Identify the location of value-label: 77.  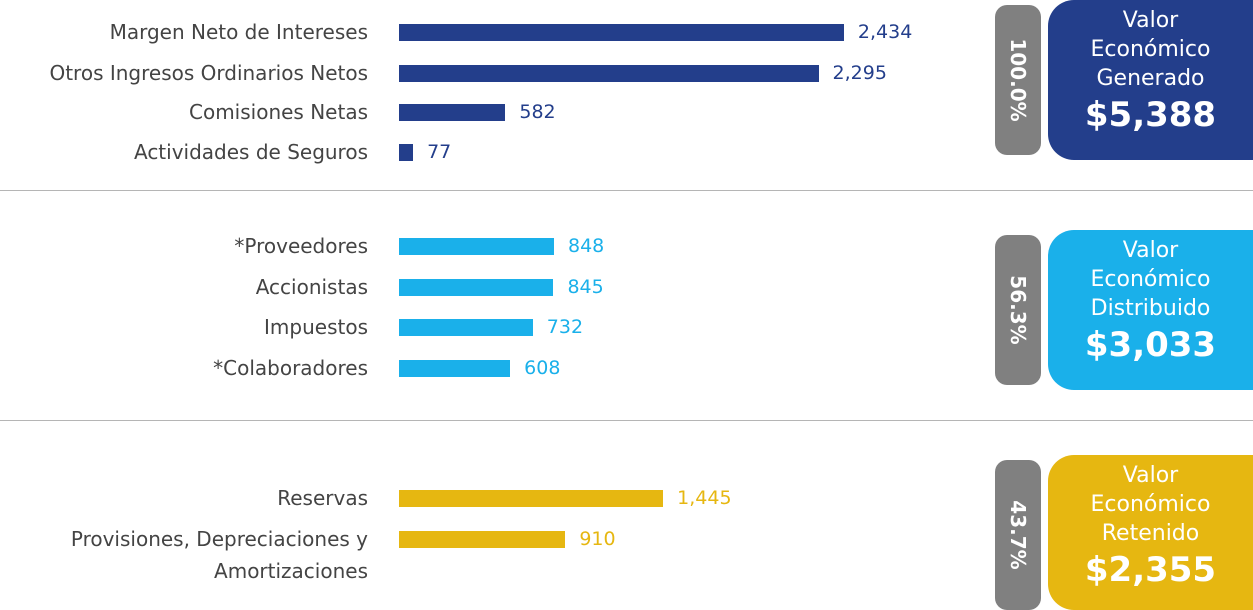
(439, 152).